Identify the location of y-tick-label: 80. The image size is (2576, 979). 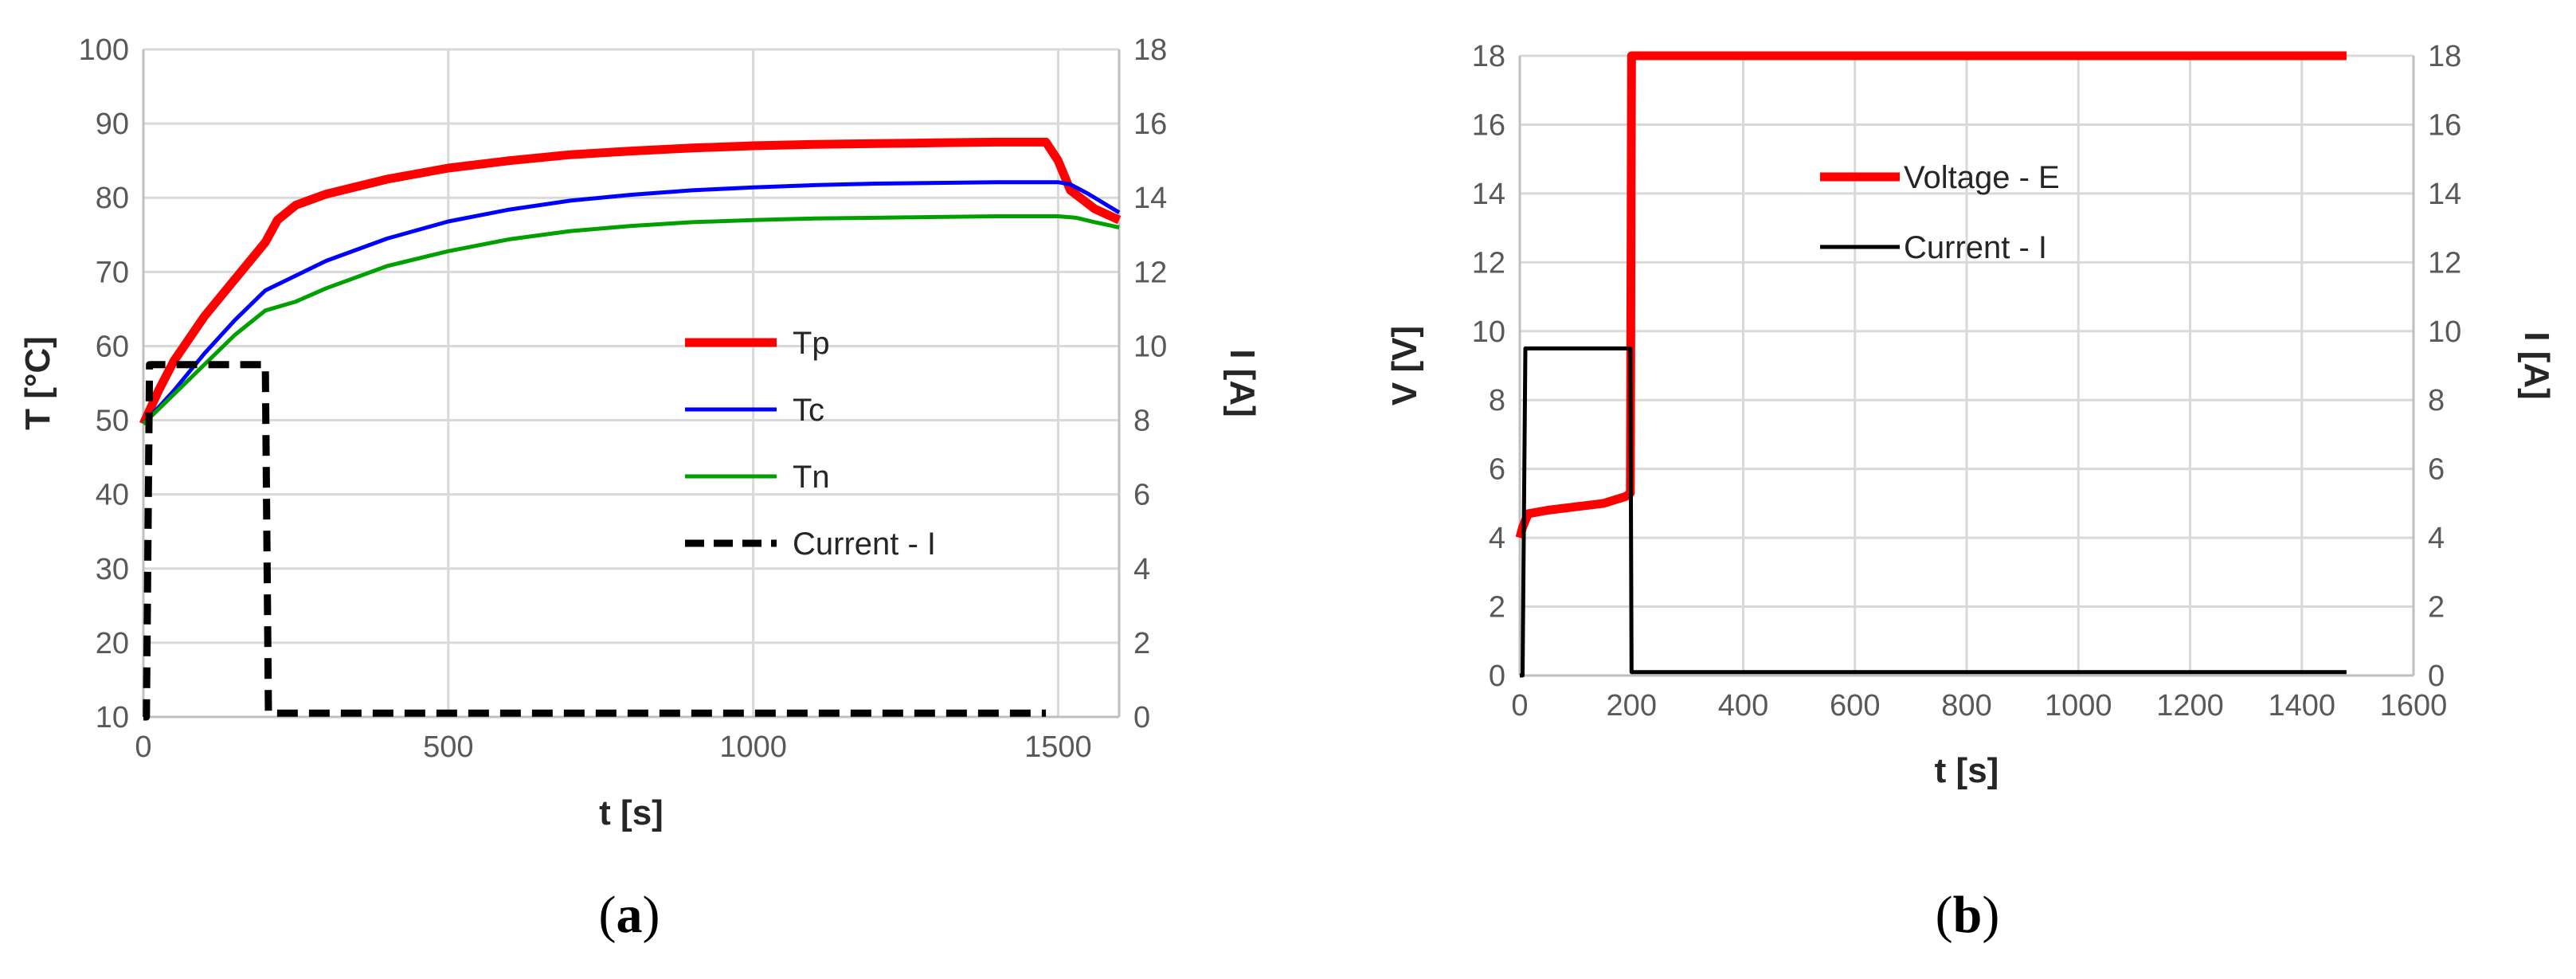
(112, 198).